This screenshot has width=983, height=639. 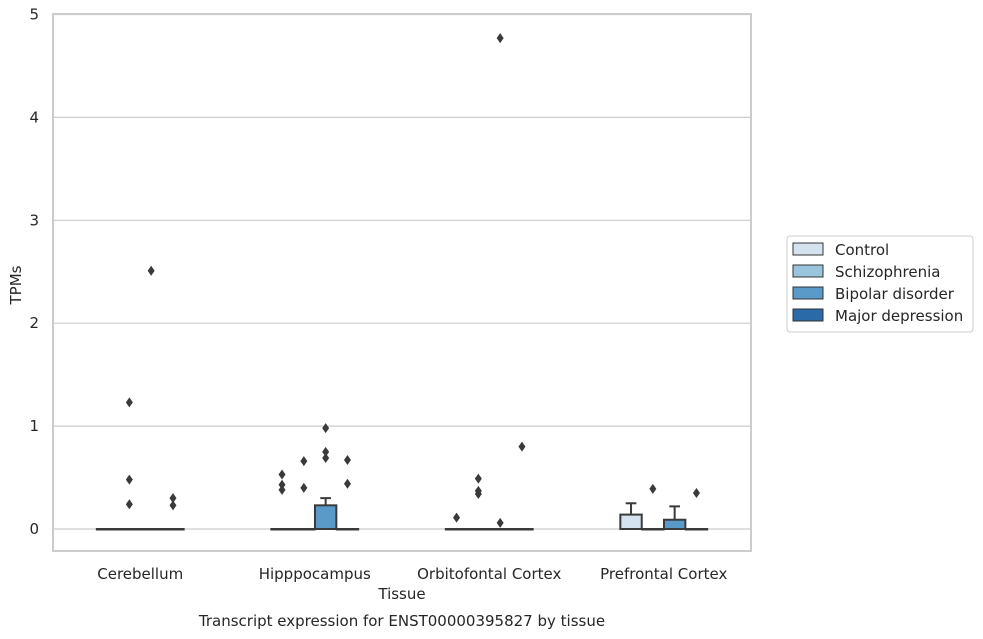 I want to click on legend-label: Control, so click(x=862, y=250).